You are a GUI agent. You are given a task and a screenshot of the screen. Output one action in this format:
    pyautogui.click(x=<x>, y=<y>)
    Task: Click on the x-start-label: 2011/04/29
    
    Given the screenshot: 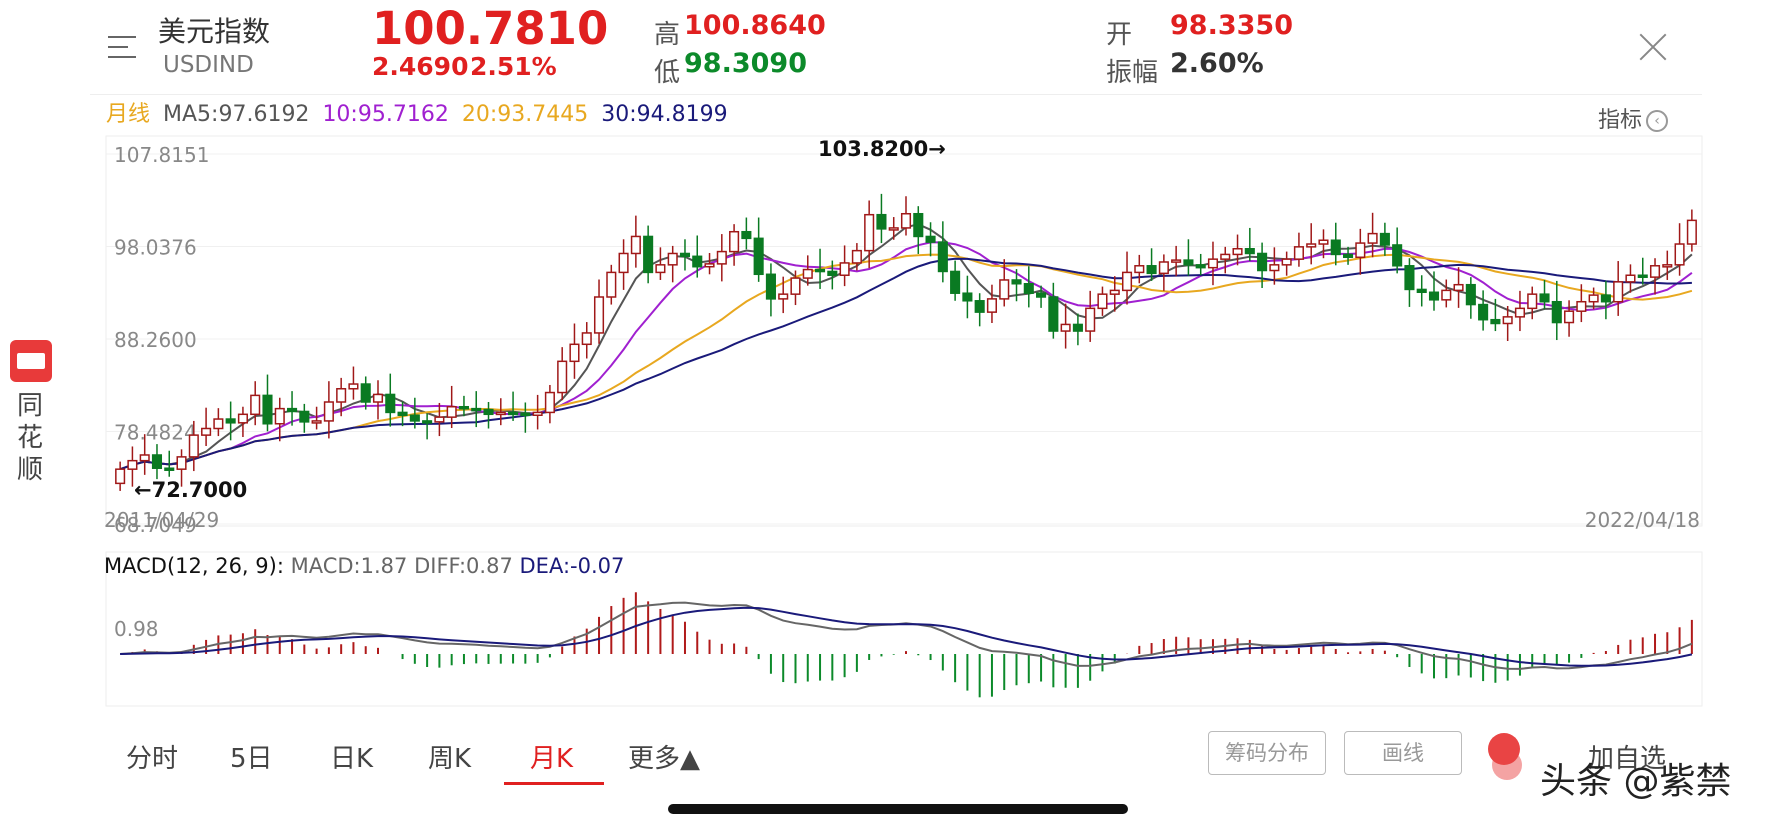 What is the action you would take?
    pyautogui.click(x=161, y=520)
    